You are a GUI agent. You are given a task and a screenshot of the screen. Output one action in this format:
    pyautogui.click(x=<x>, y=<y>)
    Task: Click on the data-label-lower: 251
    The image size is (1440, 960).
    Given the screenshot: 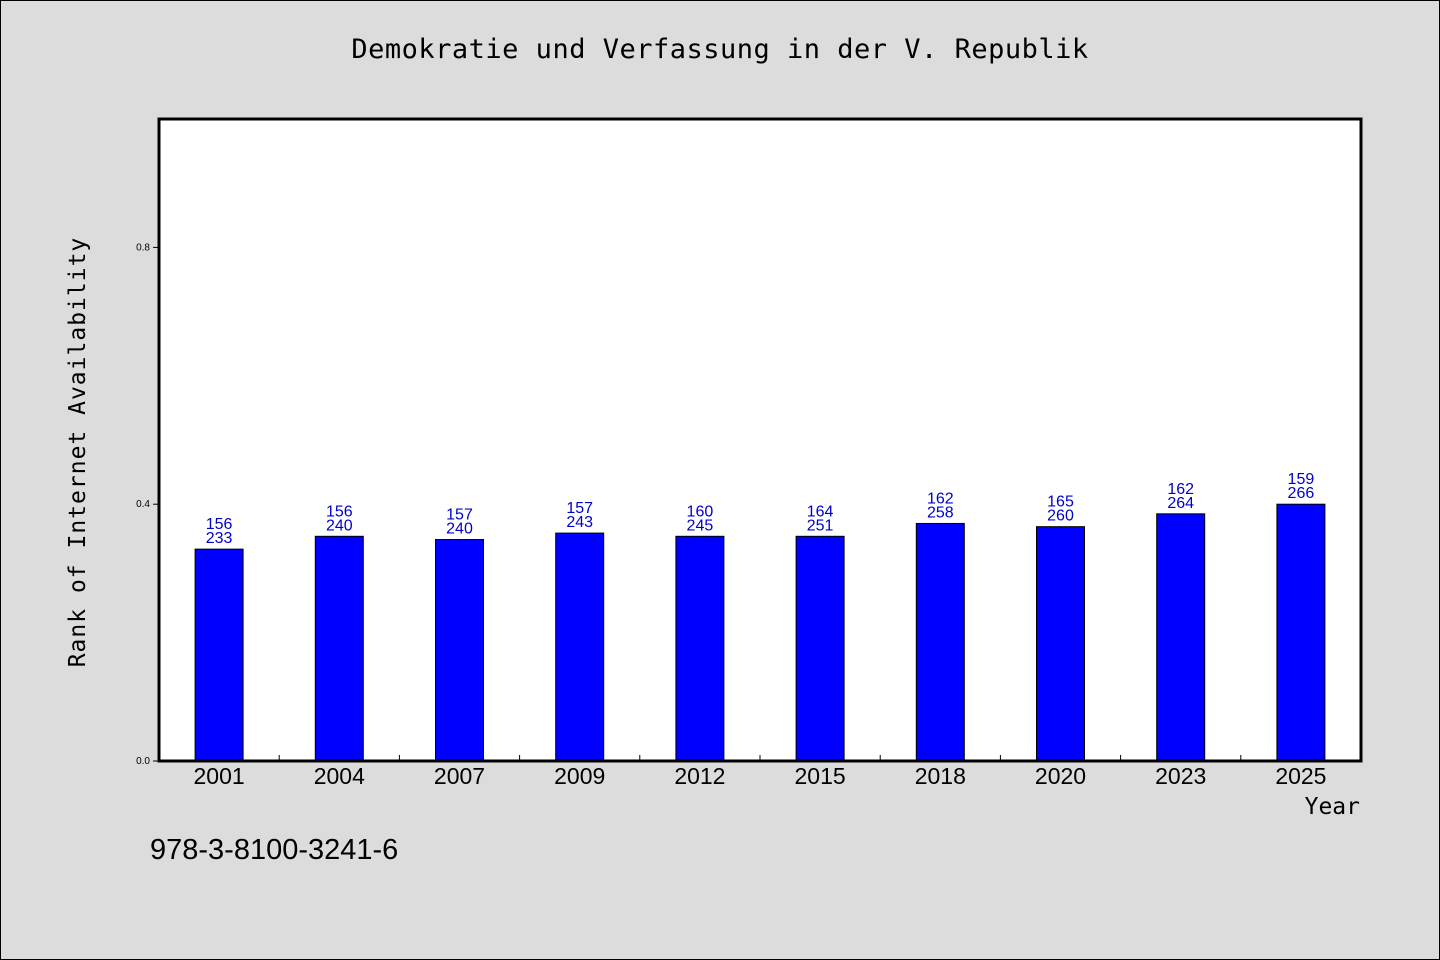 What is the action you would take?
    pyautogui.click(x=820, y=525)
    